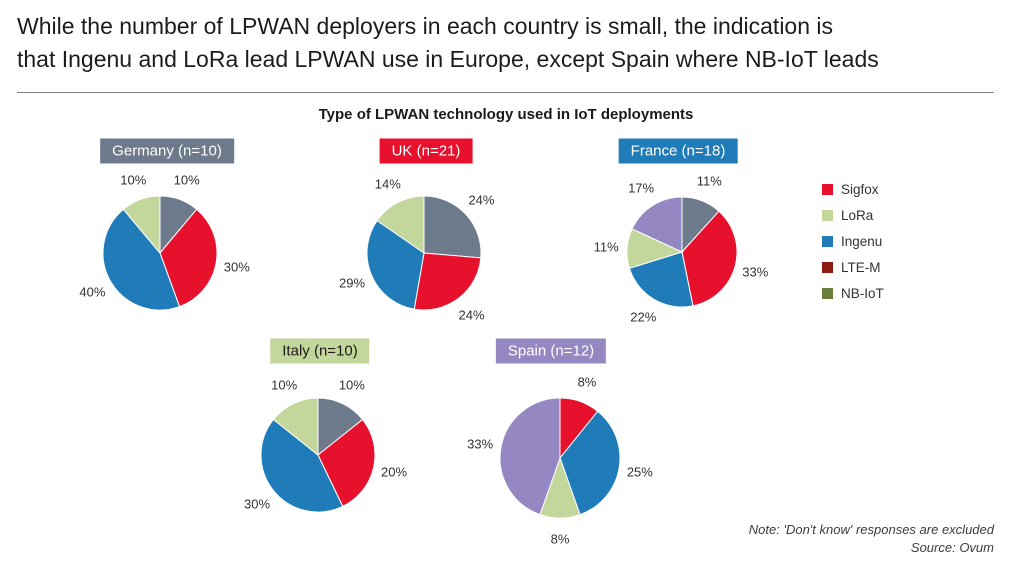 This screenshot has width=1012, height=563. What do you see at coordinates (952, 547) in the screenshot?
I see `source-text: Source: Ovum` at bounding box center [952, 547].